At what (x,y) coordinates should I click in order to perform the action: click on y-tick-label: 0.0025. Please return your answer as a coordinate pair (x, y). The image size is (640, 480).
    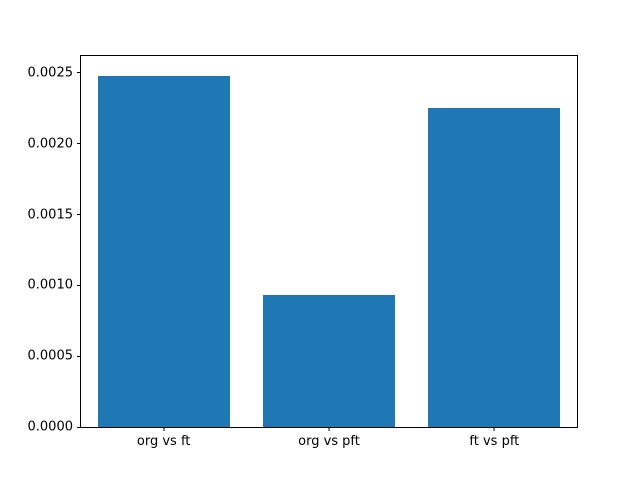
    Looking at the image, I should click on (50, 73).